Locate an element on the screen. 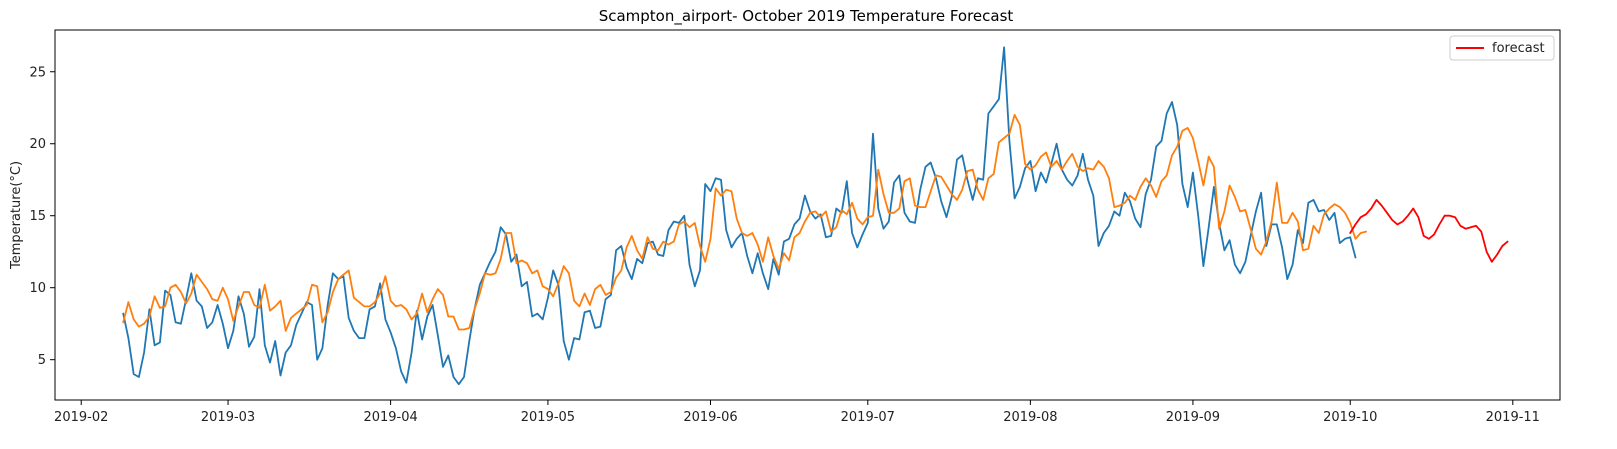 The width and height of the screenshot is (1617, 449). x-tick-label: 2019-06 is located at coordinates (710, 417).